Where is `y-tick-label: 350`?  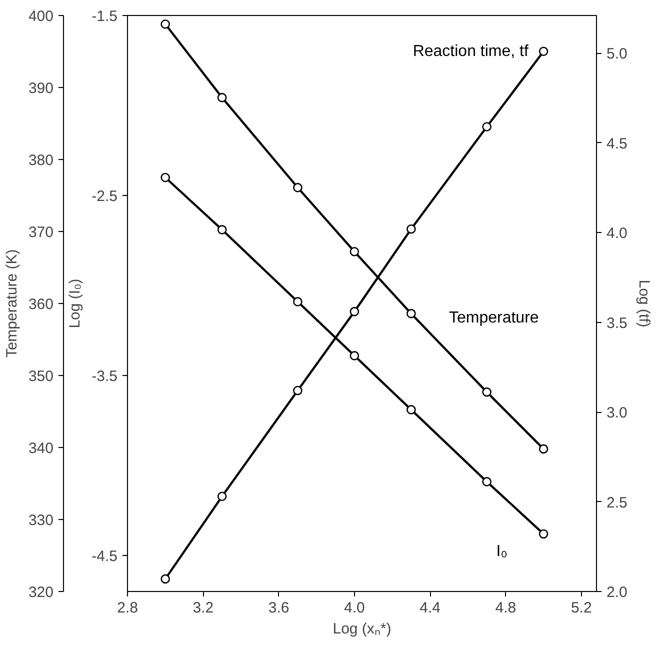
y-tick-label: 350 is located at coordinates (41, 376).